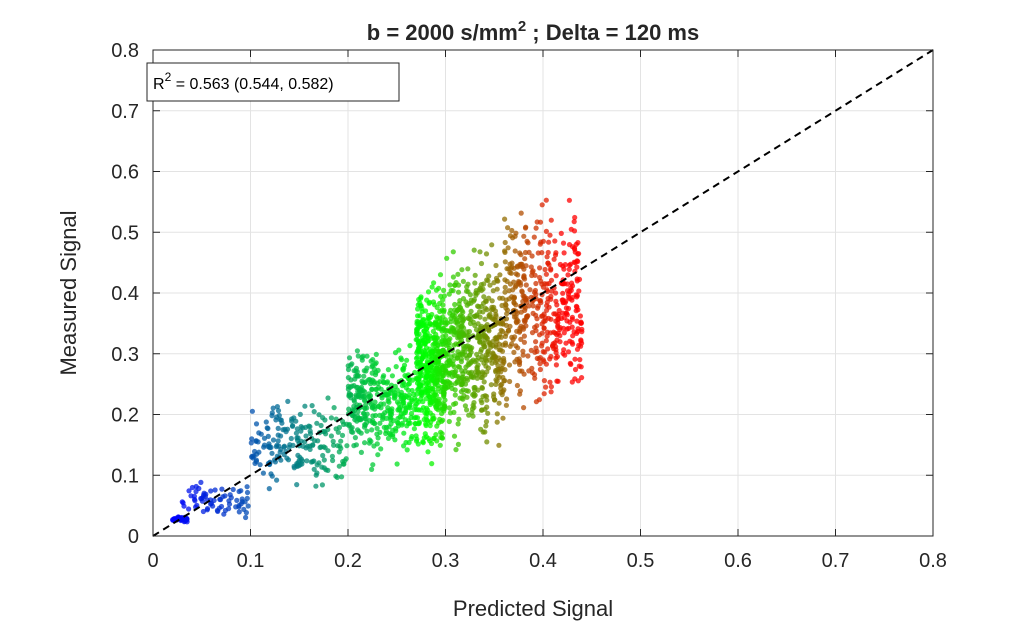 Image resolution: width=1031 pixels, height=625 pixels. I want to click on x-tick-label: 0.6, so click(738, 561).